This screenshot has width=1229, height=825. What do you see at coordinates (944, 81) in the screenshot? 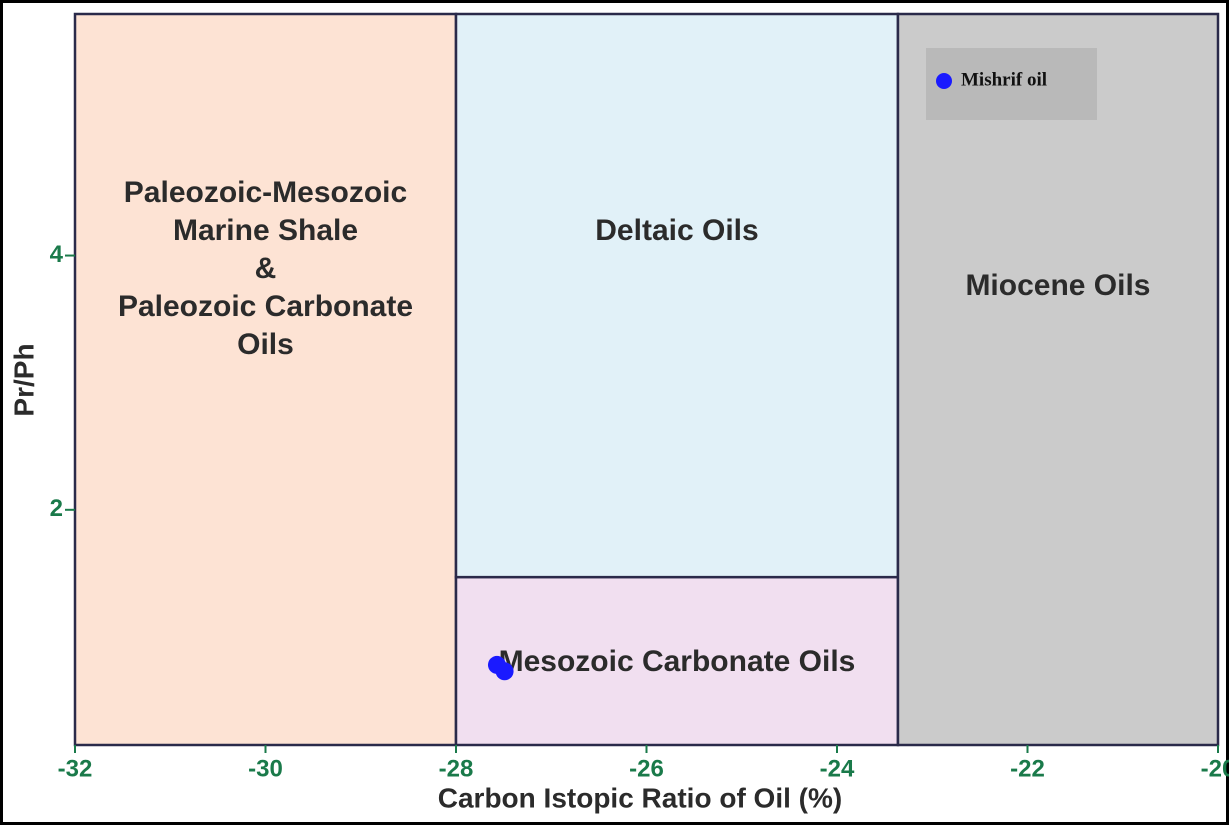
I see `legend-marker` at bounding box center [944, 81].